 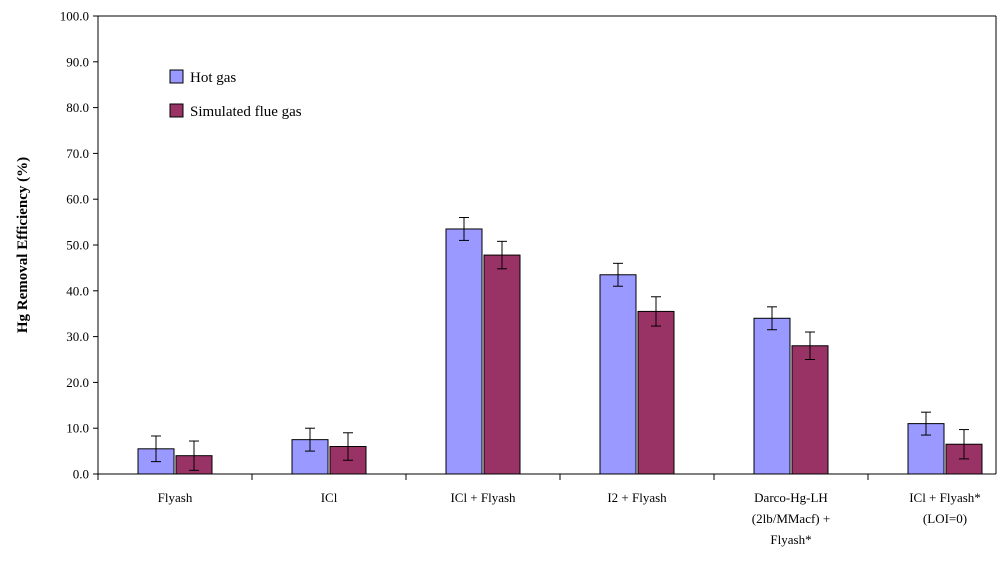 I want to click on y-tick-label: 40.0, so click(x=77, y=290).